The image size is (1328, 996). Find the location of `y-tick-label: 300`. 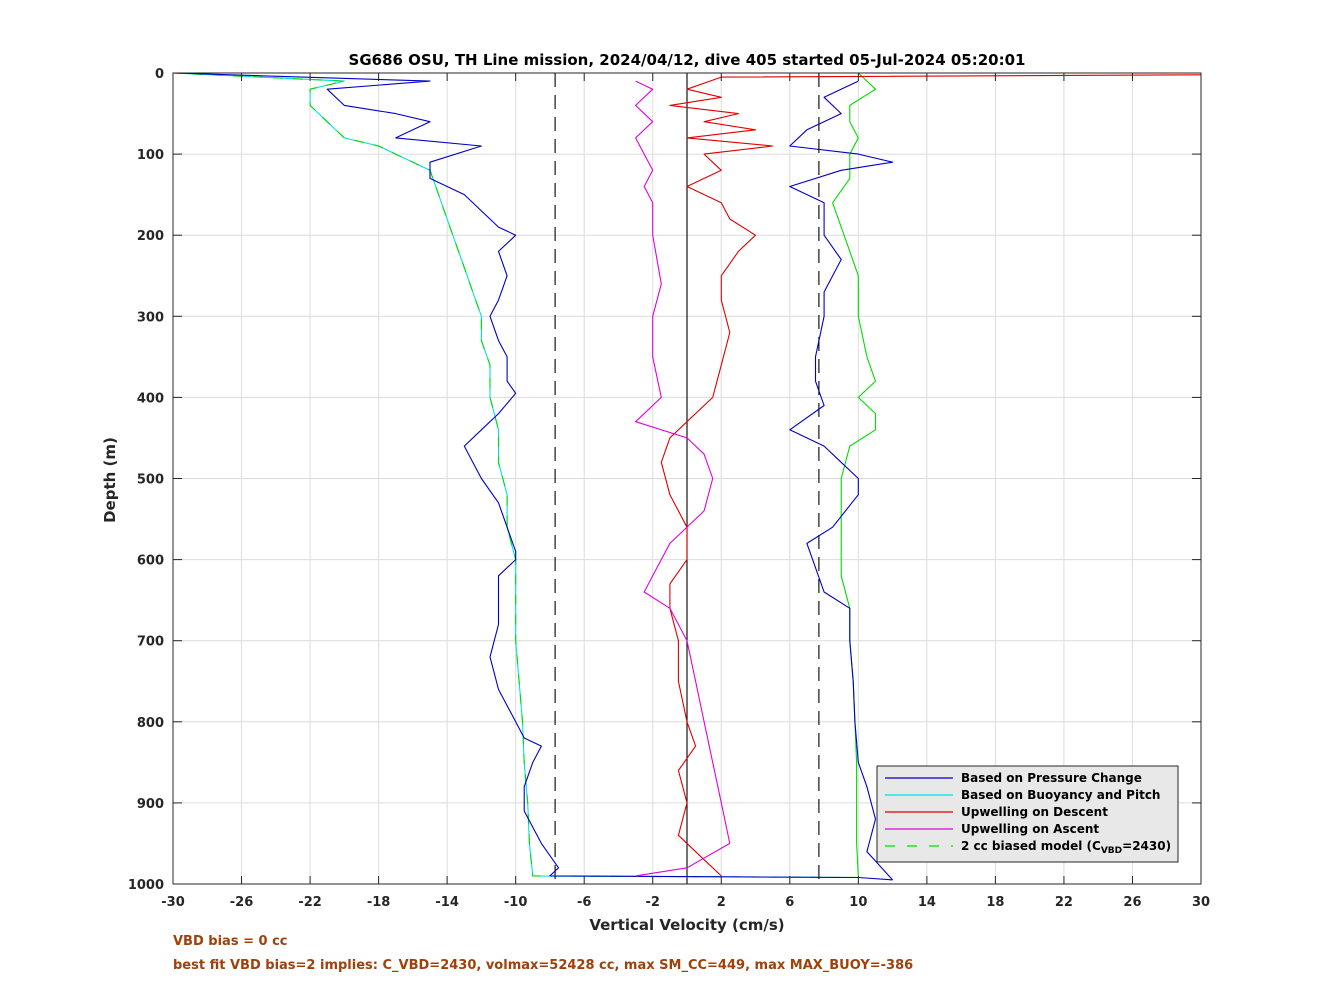

y-tick-label: 300 is located at coordinates (150, 317).